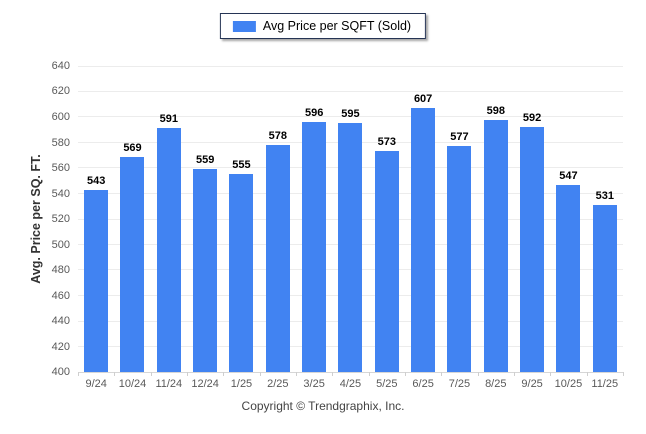  Describe the element at coordinates (459, 384) in the screenshot. I see `x-tick-label: 7/25` at that location.